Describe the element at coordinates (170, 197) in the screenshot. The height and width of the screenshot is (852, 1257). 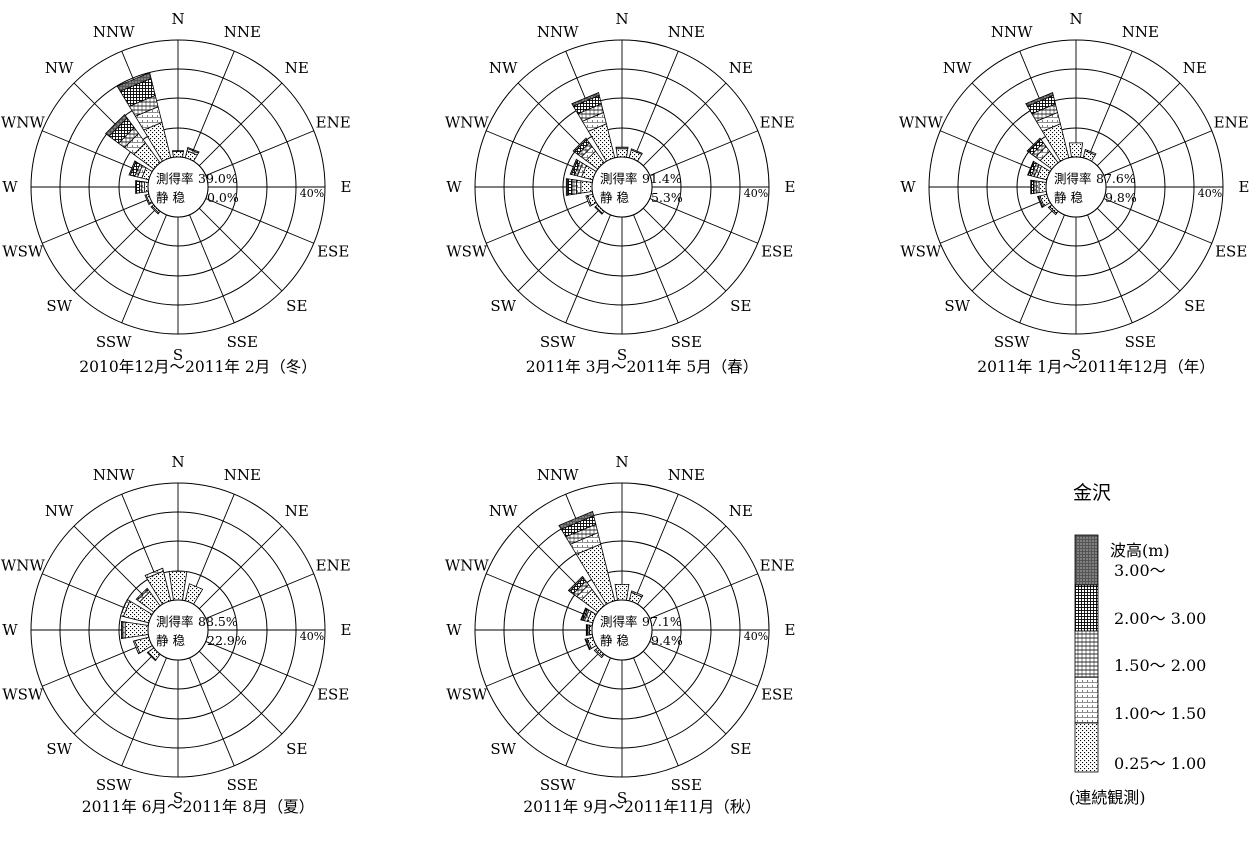
I see `calm-label: 静 稳` at that location.